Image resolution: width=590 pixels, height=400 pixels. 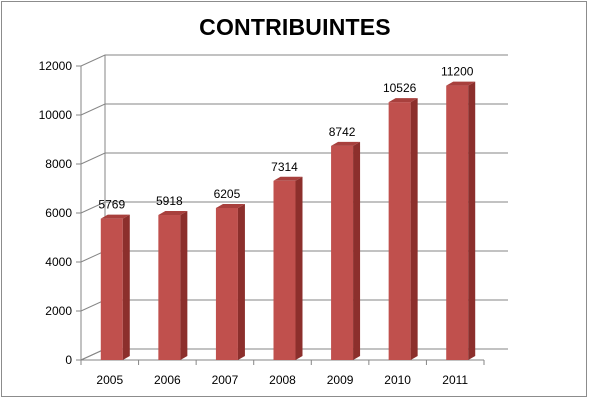 What do you see at coordinates (455, 380) in the screenshot?
I see `x-tick-label: 2011` at bounding box center [455, 380].